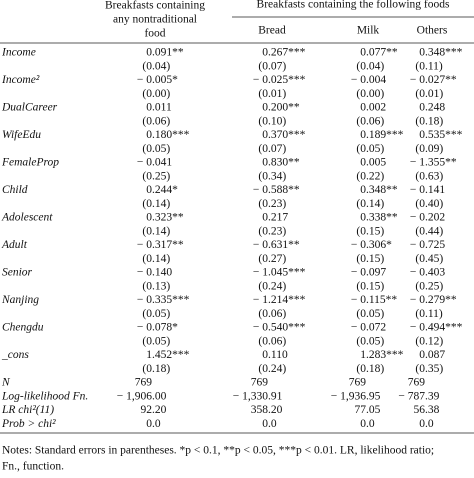  Describe the element at coordinates (432, 31) in the screenshot. I see `sub-header: Others` at that location.